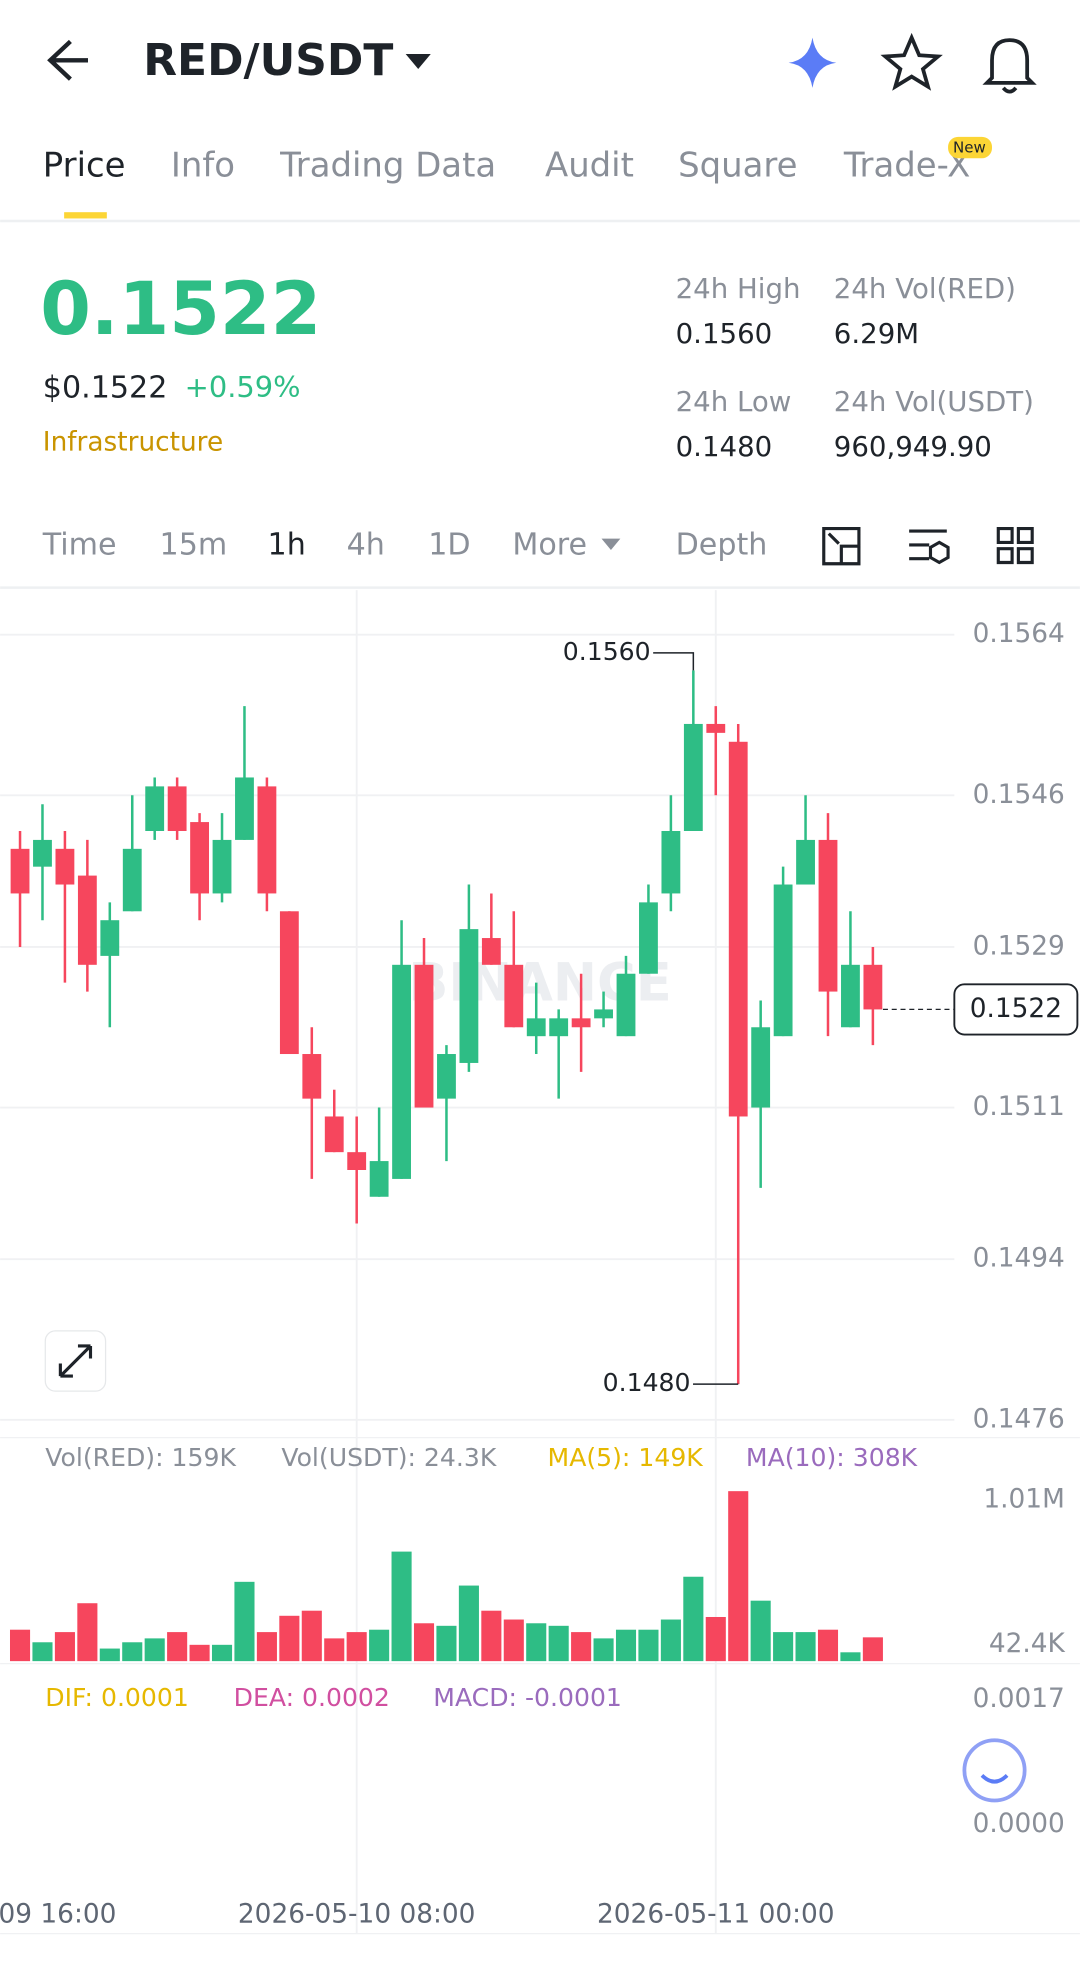 The height and width of the screenshot is (1970, 1080). Describe the element at coordinates (1019, 1107) in the screenshot. I see `y-tick-label: 0.1511` at that location.